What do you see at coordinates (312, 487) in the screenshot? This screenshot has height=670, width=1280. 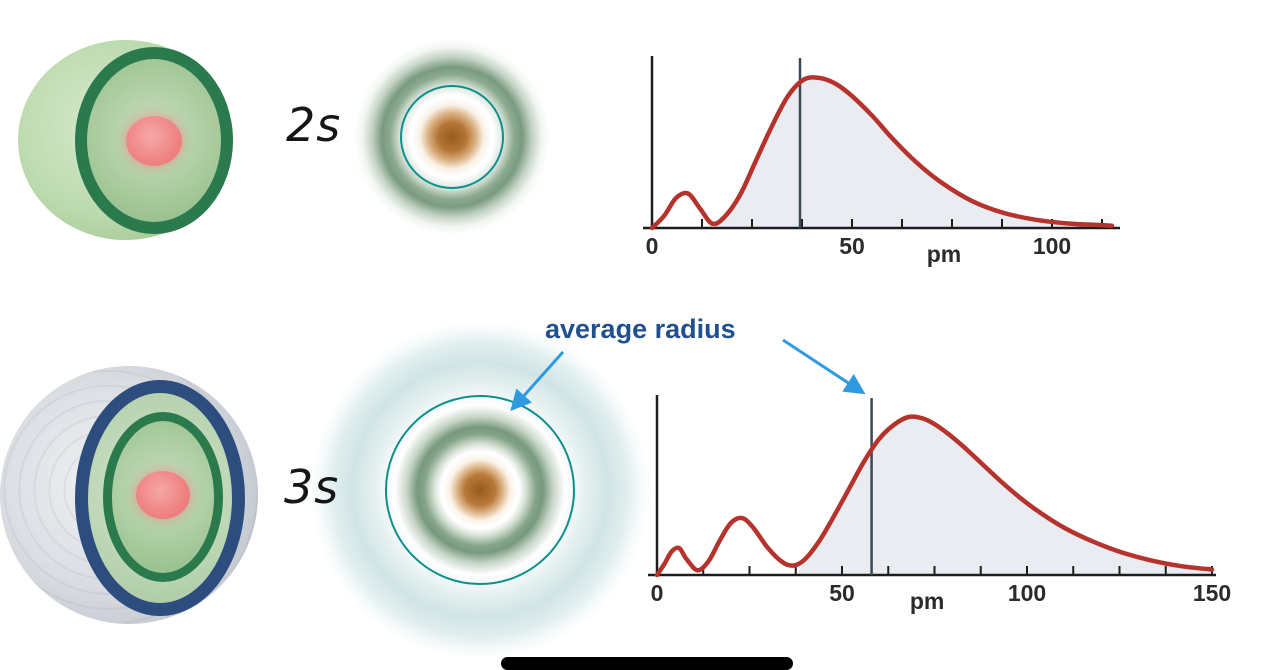 I see `orbital-label-3s: 3s` at bounding box center [312, 487].